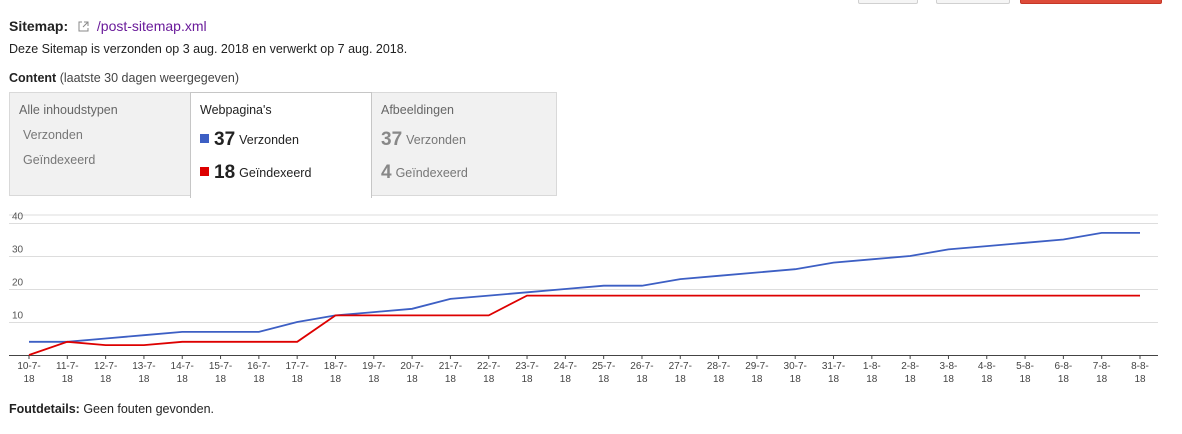 This screenshot has height=434, width=1182. Describe the element at coordinates (756, 366) in the screenshot. I see `x-tick-label: 29-7-` at that location.